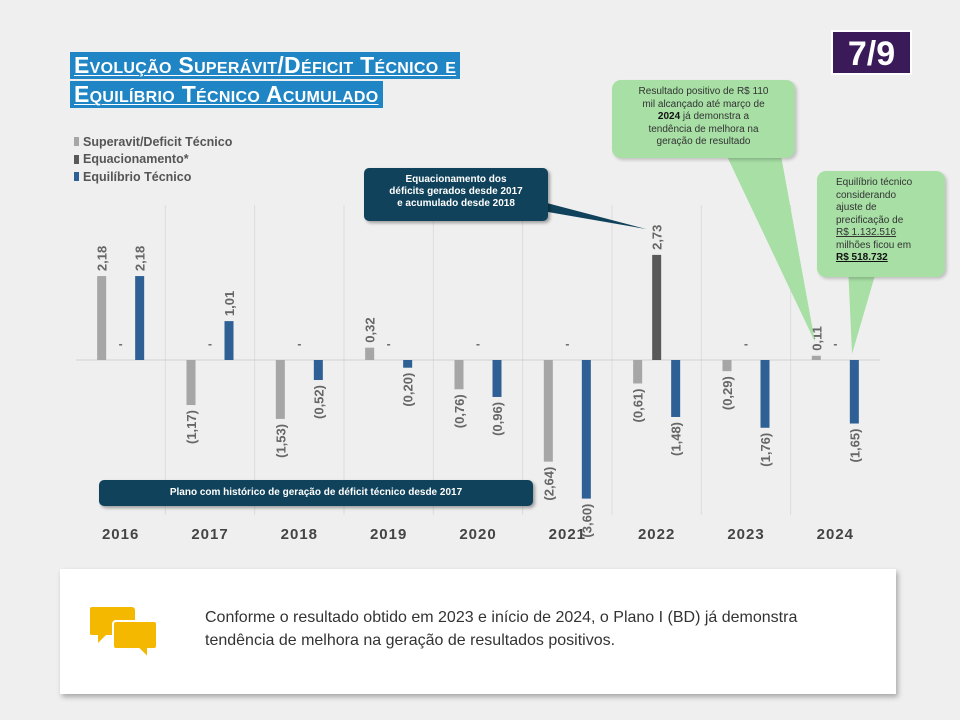 This screenshot has width=960, height=720. I want to click on legend-item-equilibrio: Equilíbrio Técnico, so click(153, 177).